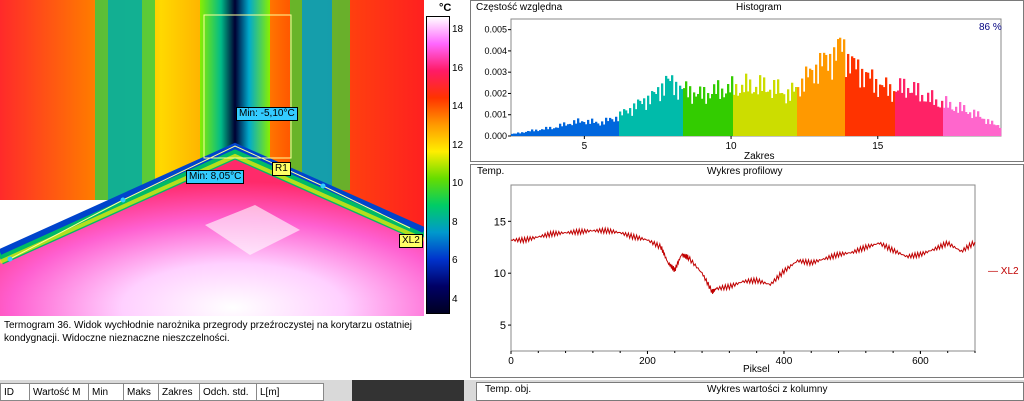 The image size is (1024, 401). Describe the element at coordinates (290, 392) in the screenshot. I see `stats-header-length: L[m]` at that location.